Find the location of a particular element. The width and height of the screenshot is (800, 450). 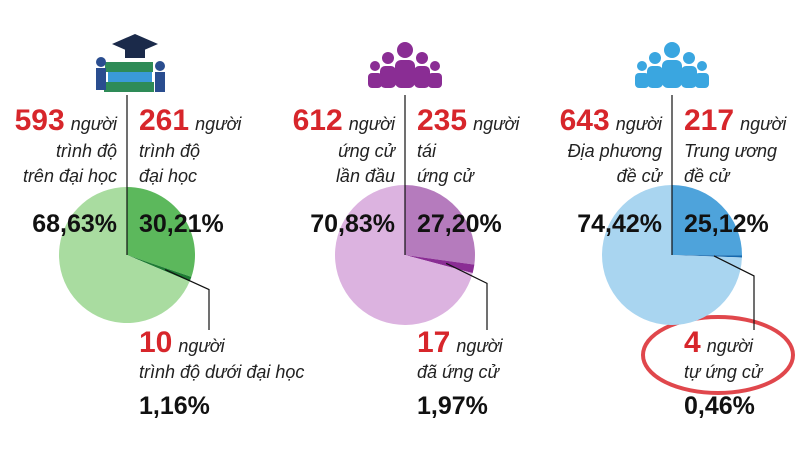

category-line: tái is located at coordinates (427, 151).